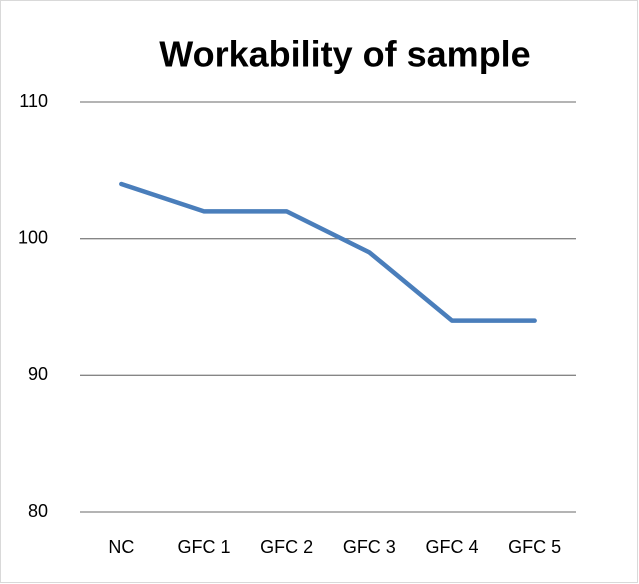 The height and width of the screenshot is (584, 639). Describe the element at coordinates (33, 101) in the screenshot. I see `y-tick-label: 110` at that location.